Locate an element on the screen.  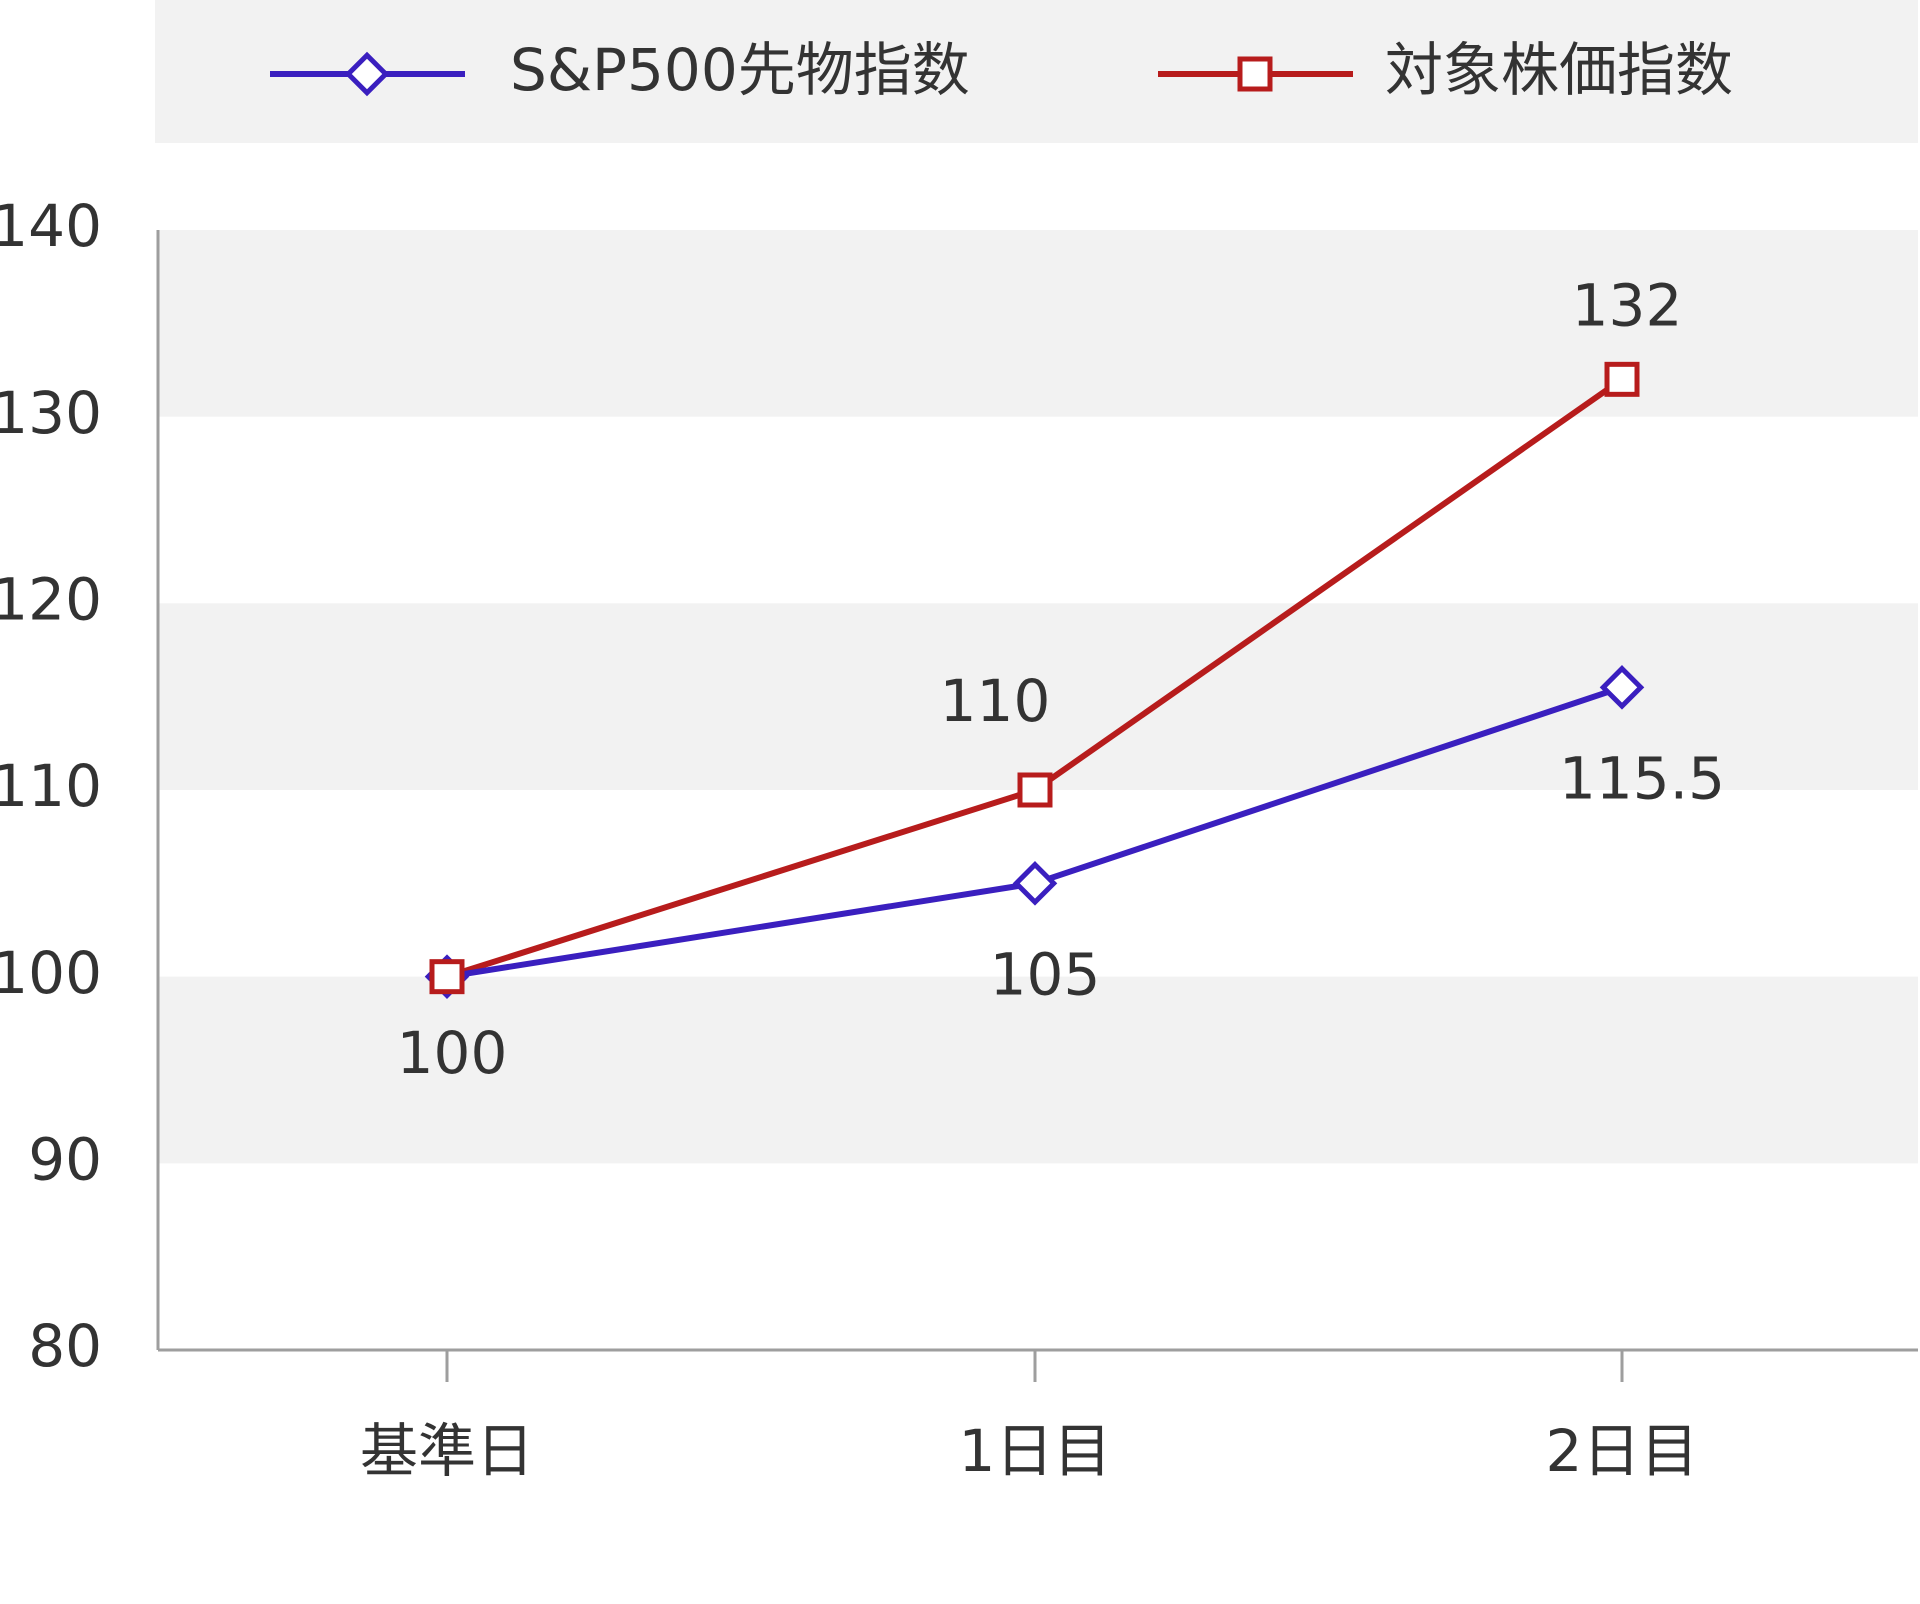
x-tick-label: 2日目 is located at coordinates (1622, 1451).